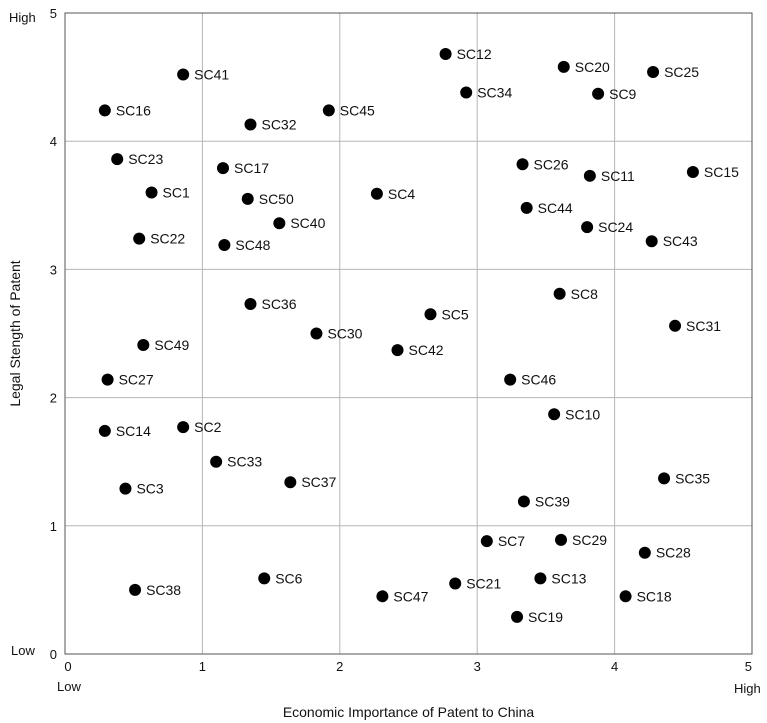 This screenshot has width=767, height=723. Describe the element at coordinates (681, 72) in the screenshot. I see `point-label: SC25` at that location.